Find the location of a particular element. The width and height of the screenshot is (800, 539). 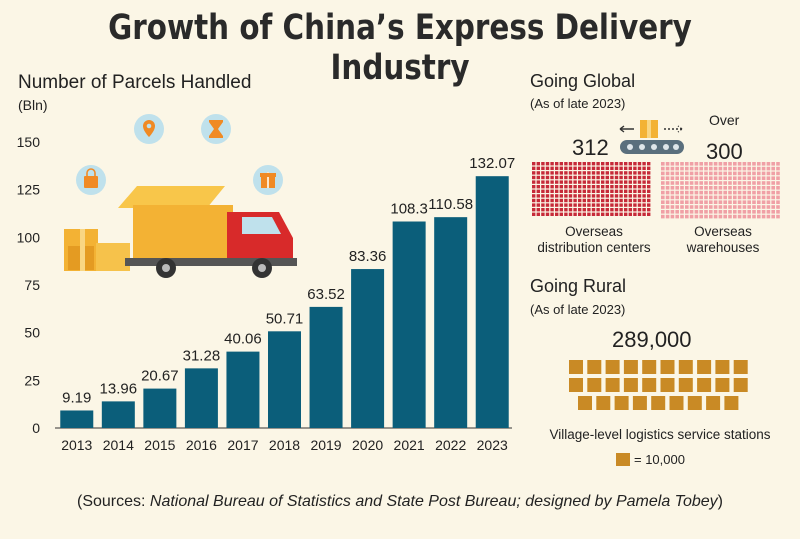

bar-value-label: 31.28 is located at coordinates (202, 355).